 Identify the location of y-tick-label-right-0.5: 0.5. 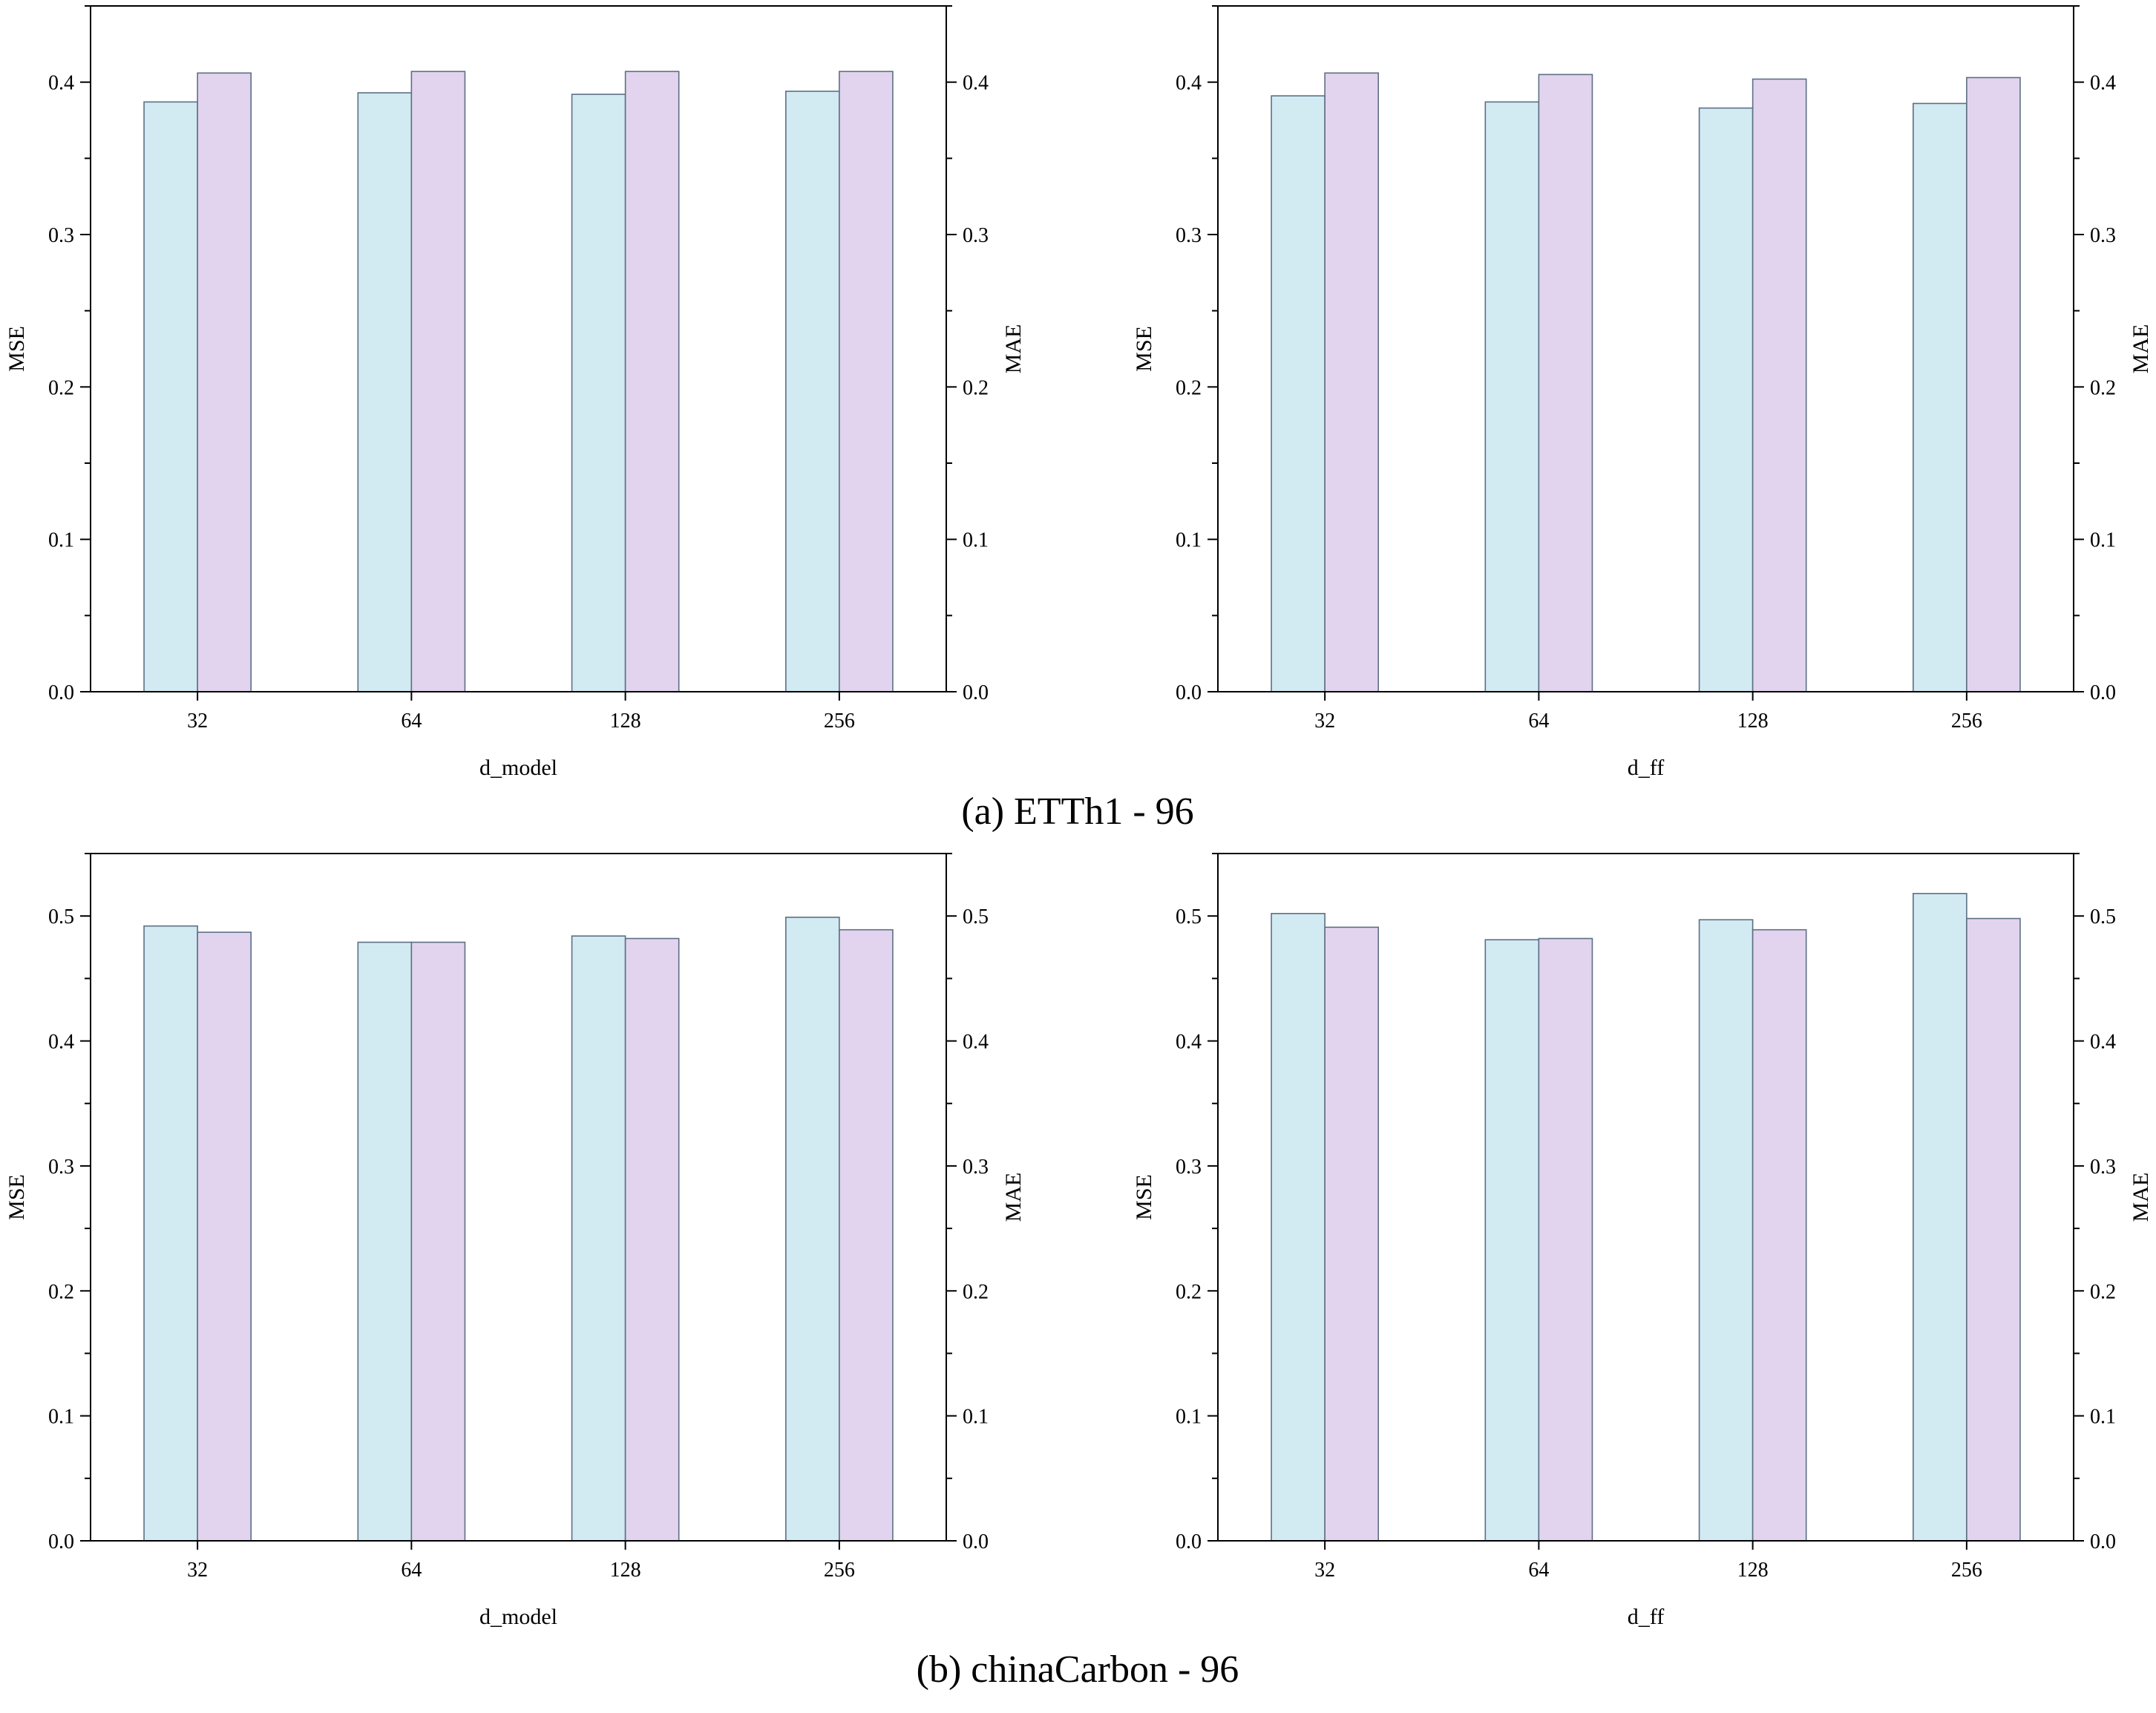
(976, 916).